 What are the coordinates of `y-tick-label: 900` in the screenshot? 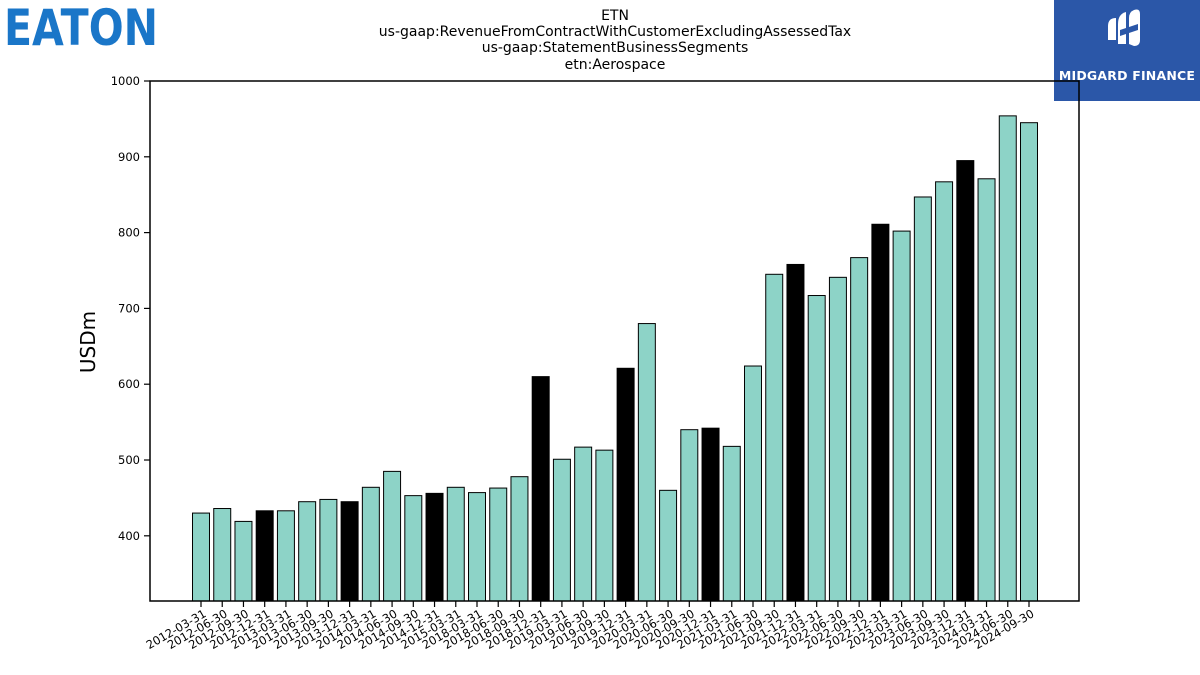 It's located at (129, 157).